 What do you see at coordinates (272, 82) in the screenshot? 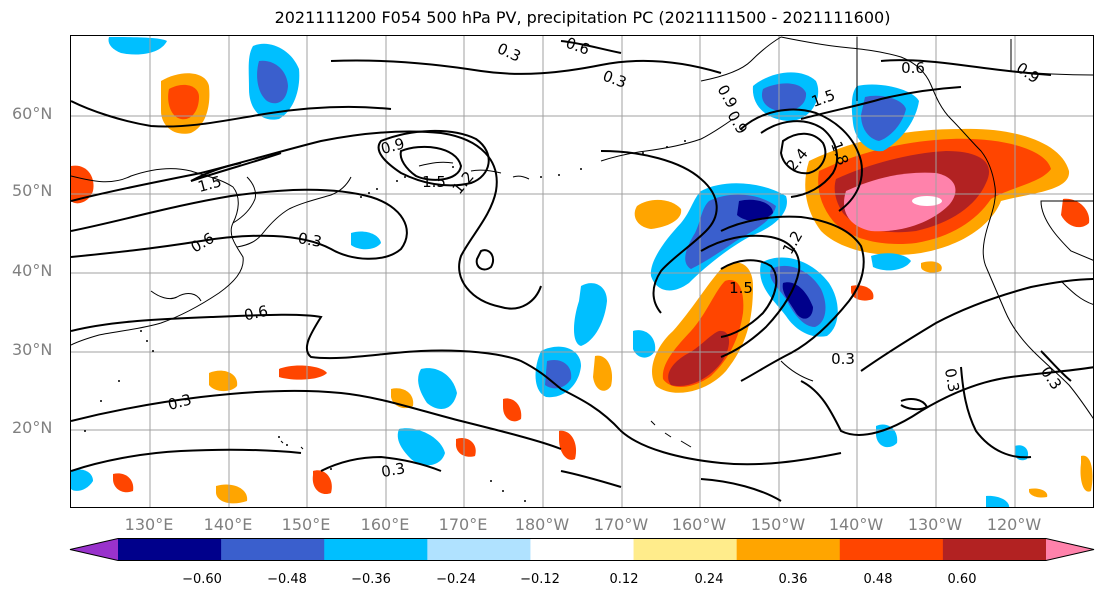
I see `precip-aleutian-dry-core` at bounding box center [272, 82].